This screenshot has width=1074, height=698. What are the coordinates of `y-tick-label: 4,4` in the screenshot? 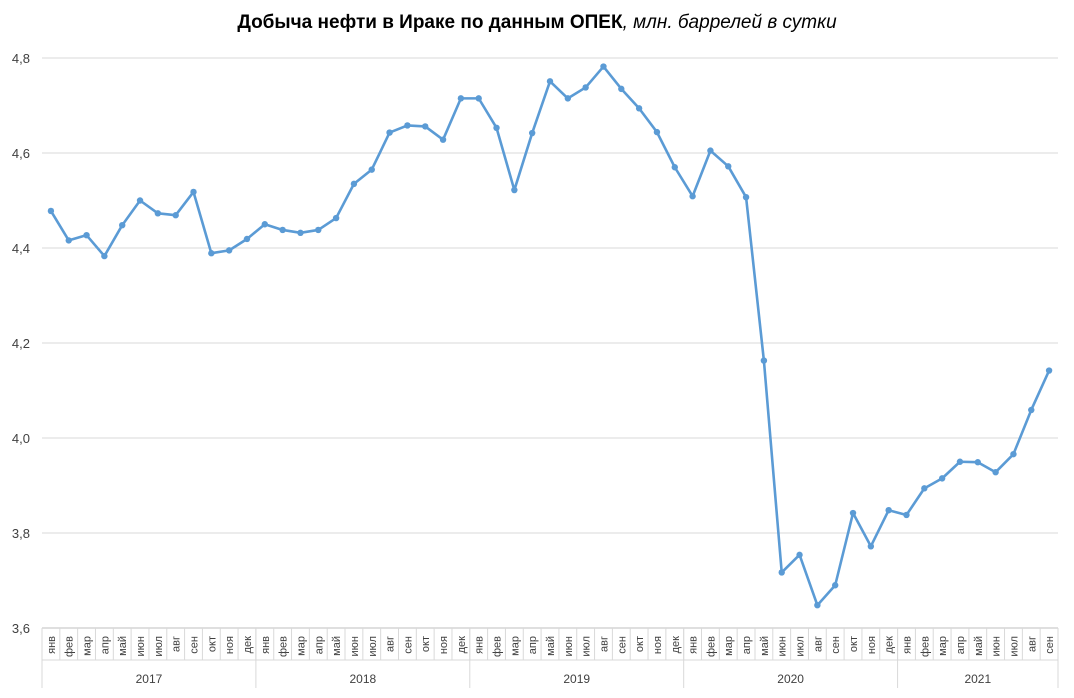 It's located at (21, 248).